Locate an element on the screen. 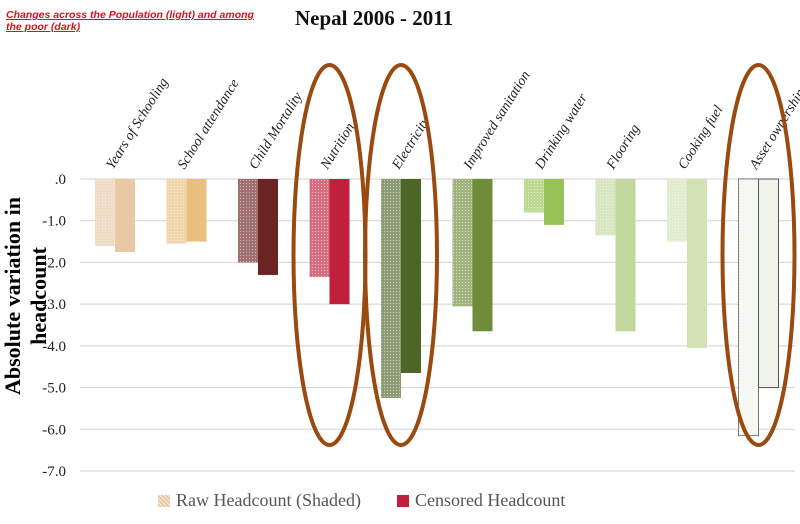  y-tick-labels: .0 -1.0 -2.0 -3.0 -4.0 -5.0 -6.0 -7.0 is located at coordinates (54, 326).